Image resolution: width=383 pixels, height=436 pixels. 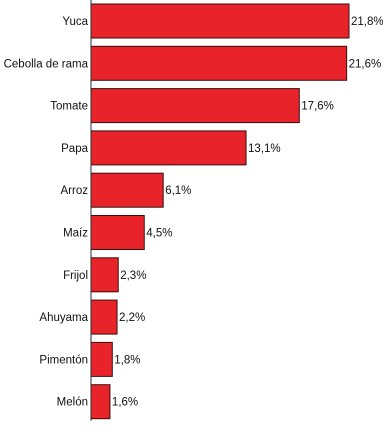 I want to click on value-label-pimenton: 1,8%, so click(x=127, y=360).